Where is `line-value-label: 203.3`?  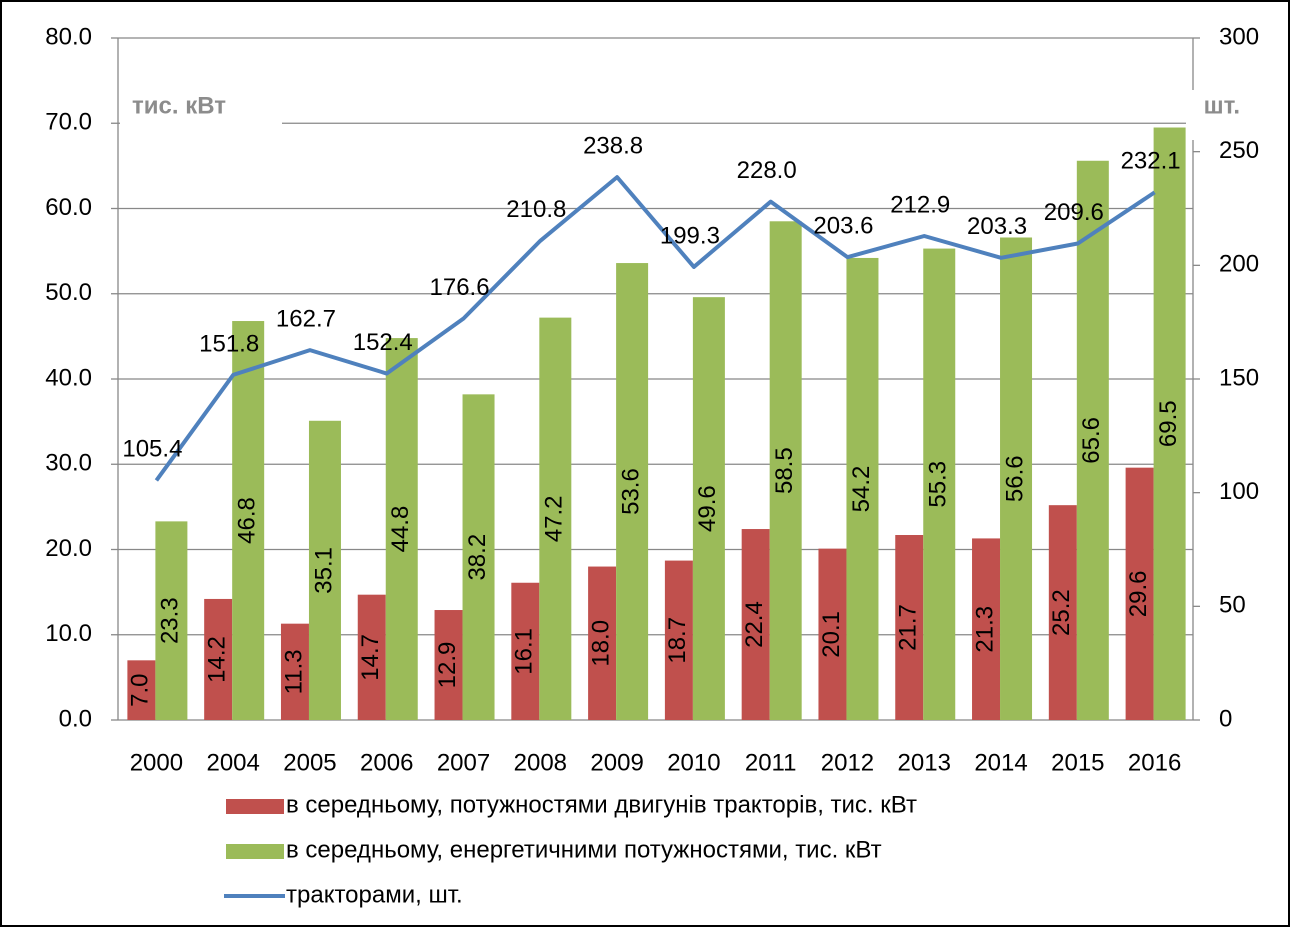 line-value-label: 203.3 is located at coordinates (997, 226).